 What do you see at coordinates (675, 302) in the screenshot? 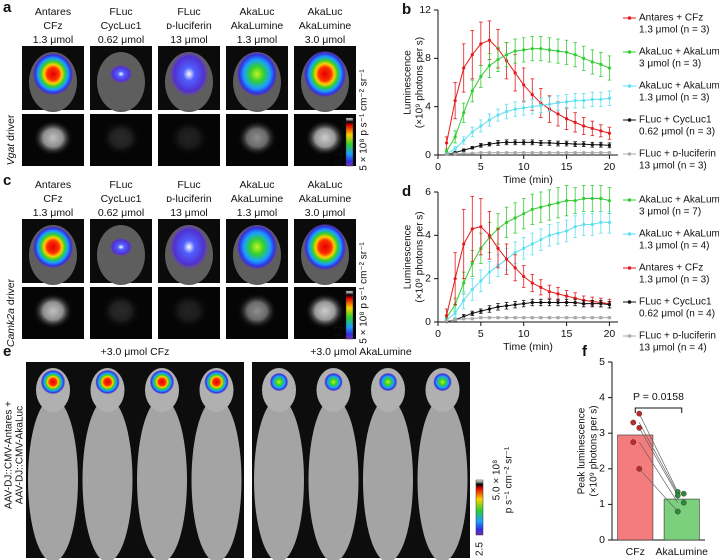
I see `legend-label: FLuc + CycLuc1` at bounding box center [675, 302].